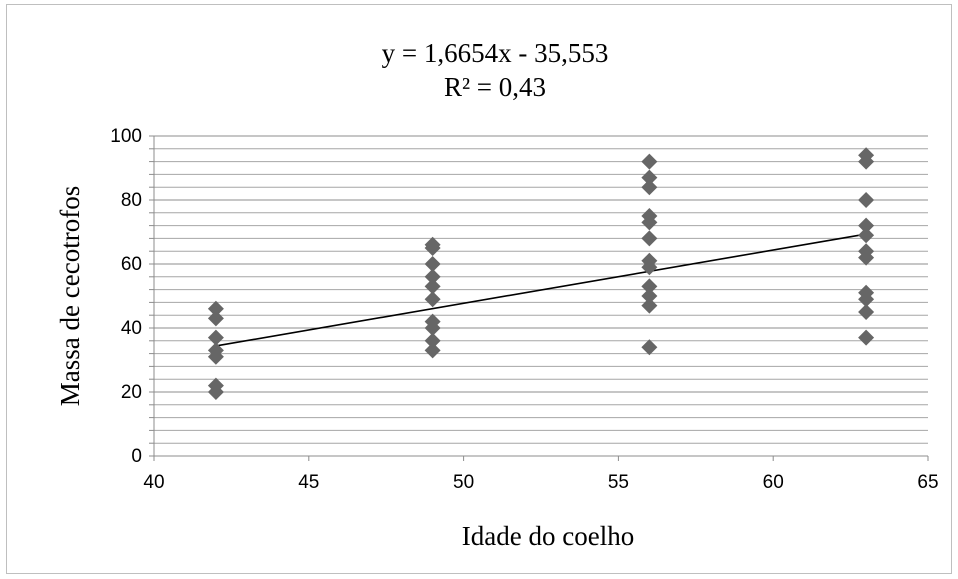  Describe the element at coordinates (773, 482) in the screenshot. I see `x-tick-label: 60` at that location.